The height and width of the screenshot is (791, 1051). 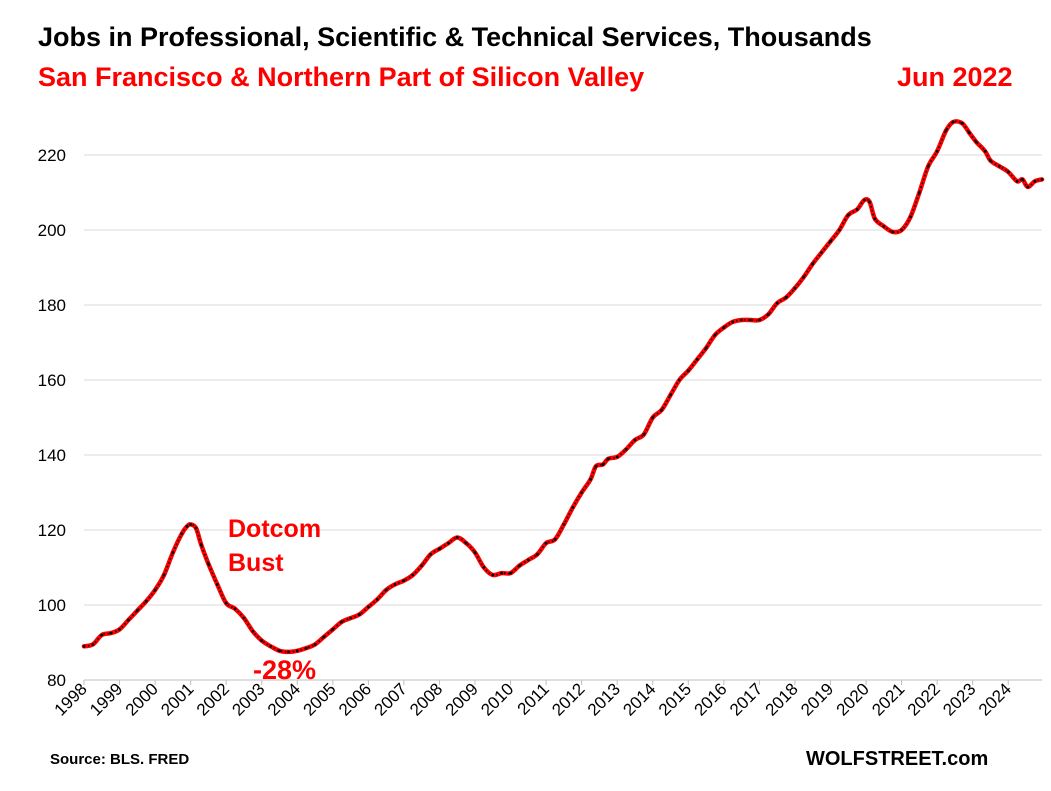 I want to click on y-tick-label-100: 100, so click(x=52, y=605).